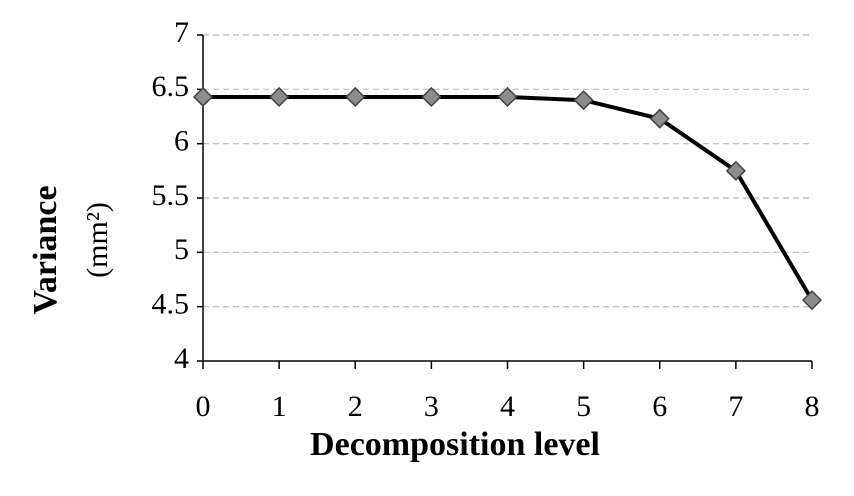  Describe the element at coordinates (203, 406) in the screenshot. I see `x-tick-label: 0` at that location.